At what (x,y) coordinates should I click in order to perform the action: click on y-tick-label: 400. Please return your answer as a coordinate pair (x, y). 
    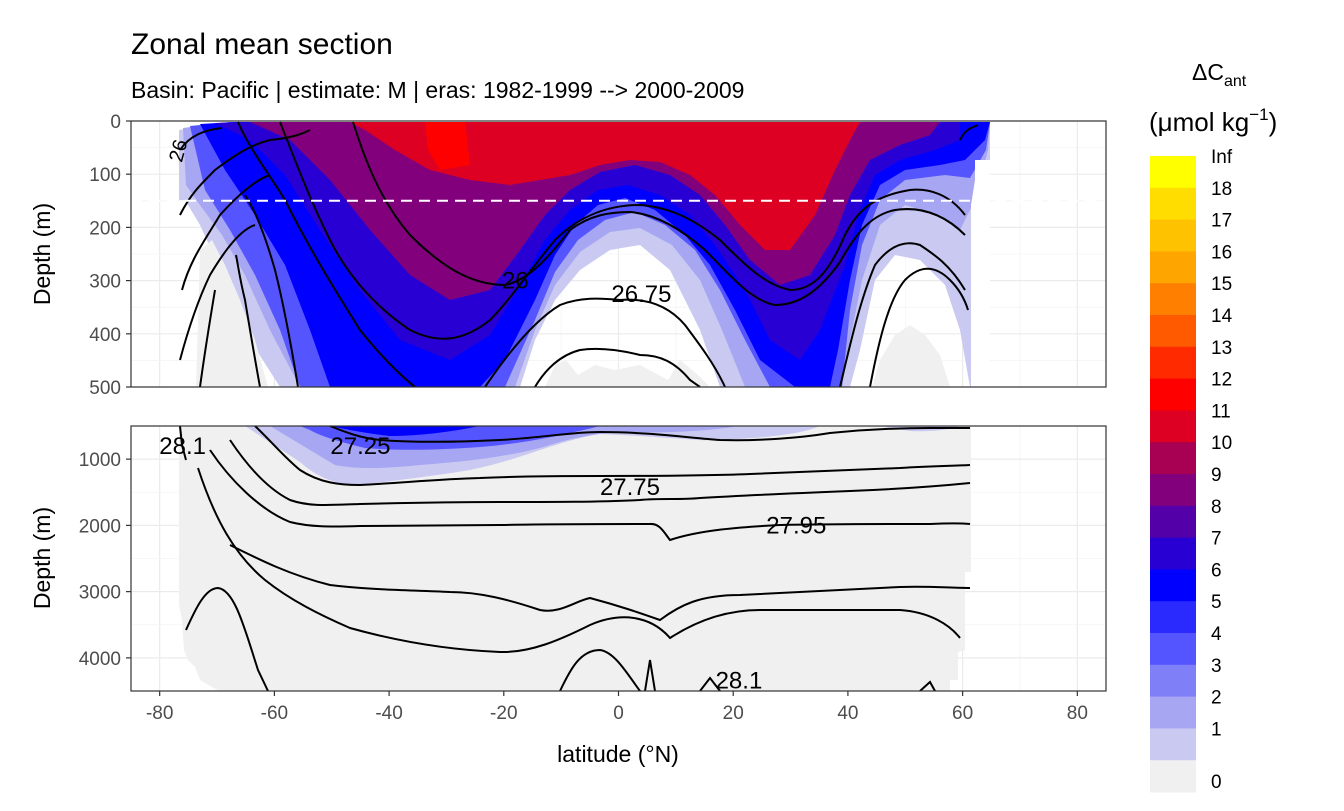
    Looking at the image, I should click on (105, 335).